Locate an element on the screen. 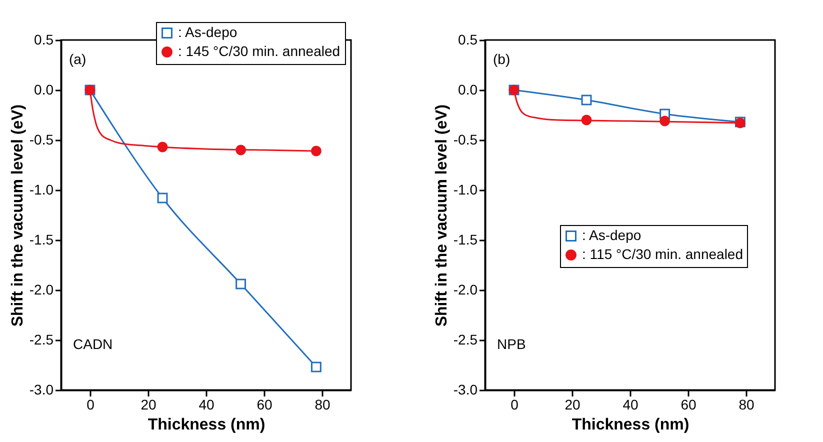 This screenshot has width=823, height=442. annotation: (a) is located at coordinates (77, 59).